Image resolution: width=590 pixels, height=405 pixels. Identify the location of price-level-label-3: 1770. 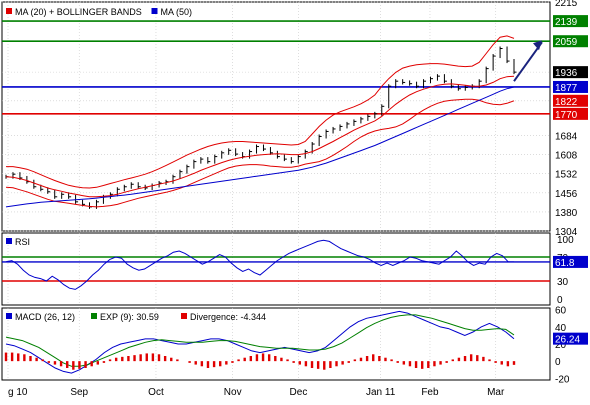
(566, 115).